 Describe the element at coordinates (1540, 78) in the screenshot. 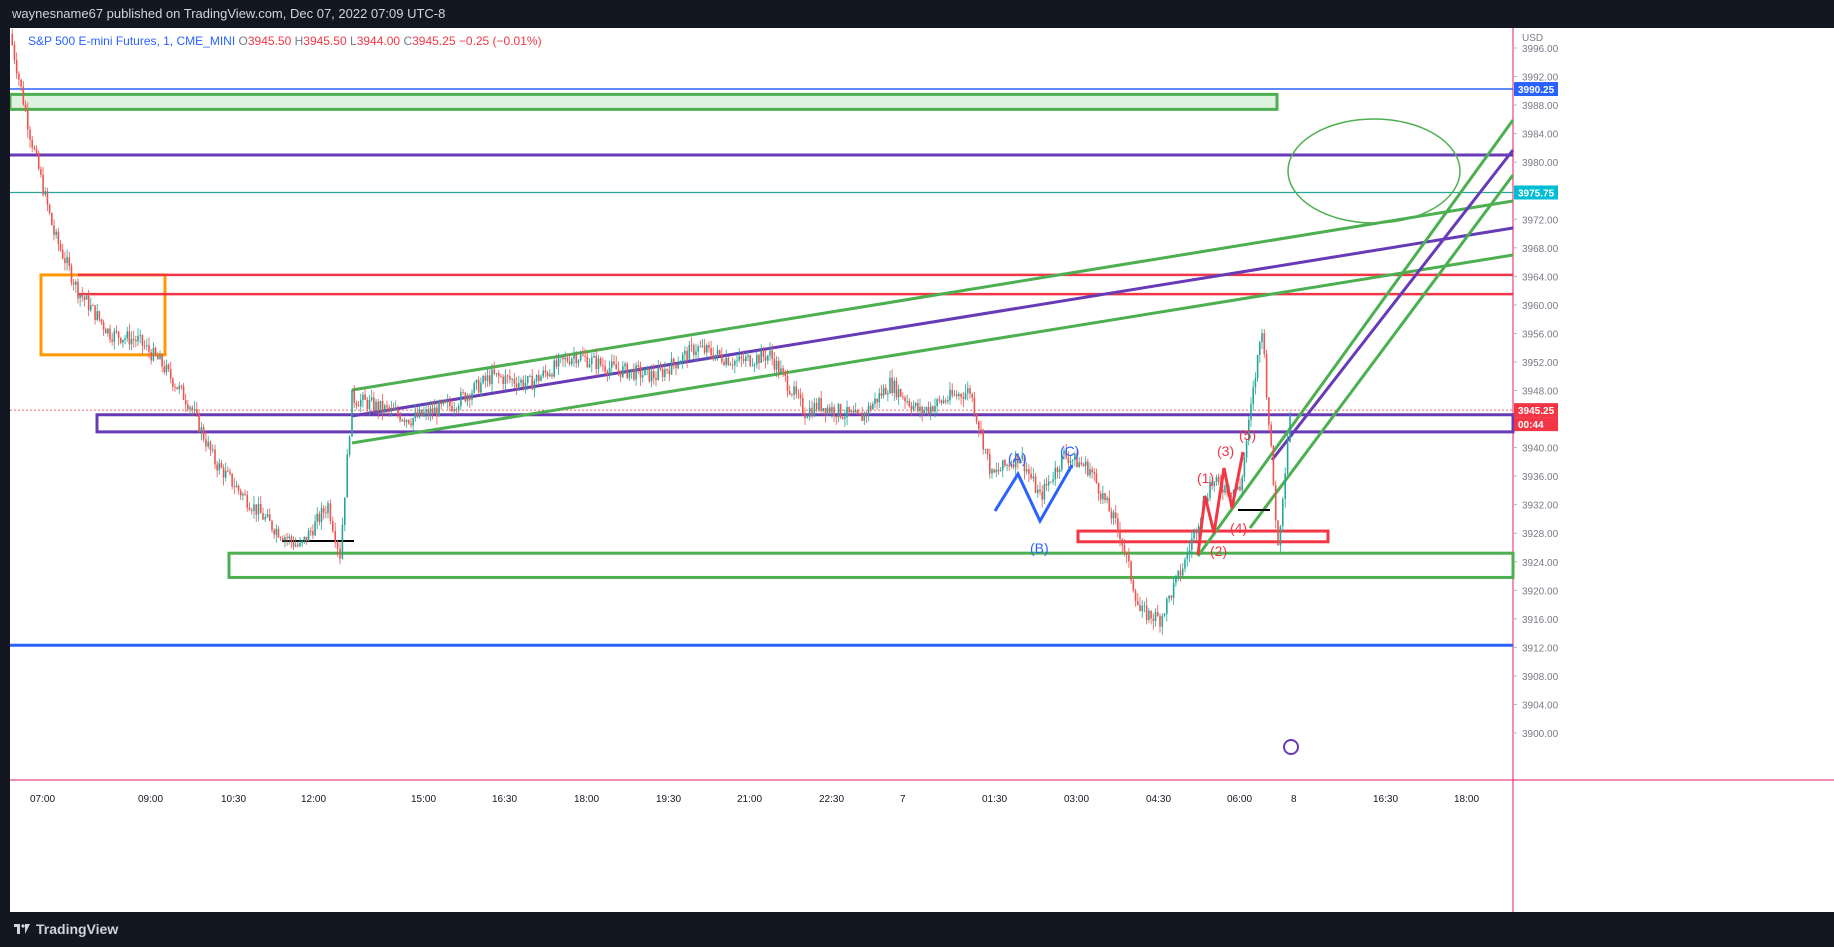

I see `price-axis-label: 3992.00` at that location.